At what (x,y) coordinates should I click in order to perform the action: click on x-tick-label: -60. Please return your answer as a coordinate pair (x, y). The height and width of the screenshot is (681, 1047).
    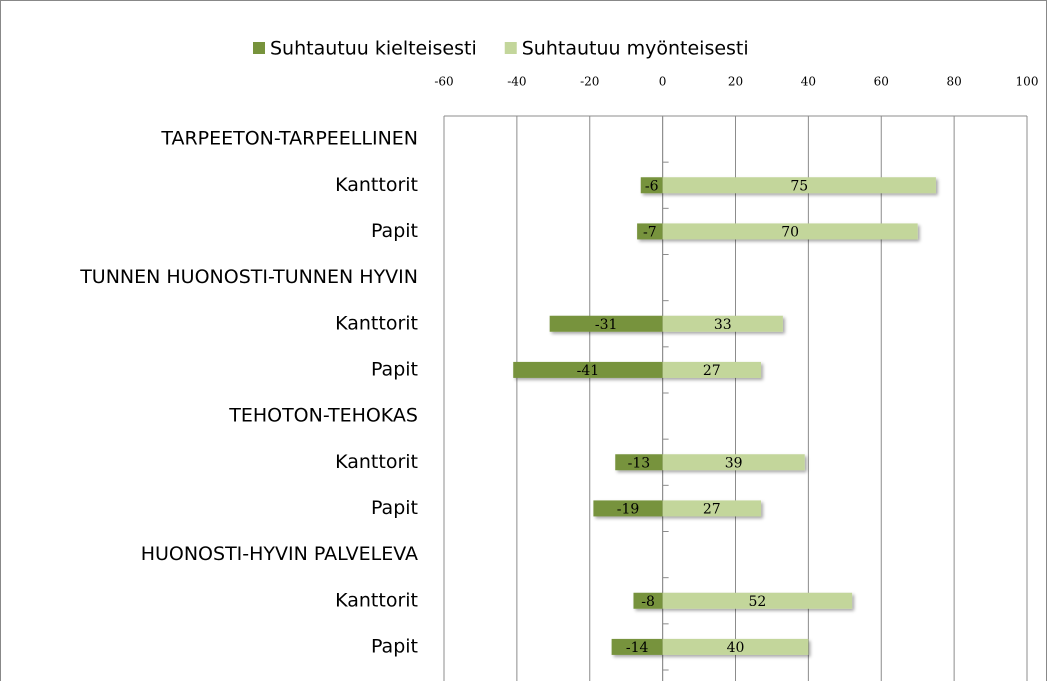
    Looking at the image, I should click on (443, 82).